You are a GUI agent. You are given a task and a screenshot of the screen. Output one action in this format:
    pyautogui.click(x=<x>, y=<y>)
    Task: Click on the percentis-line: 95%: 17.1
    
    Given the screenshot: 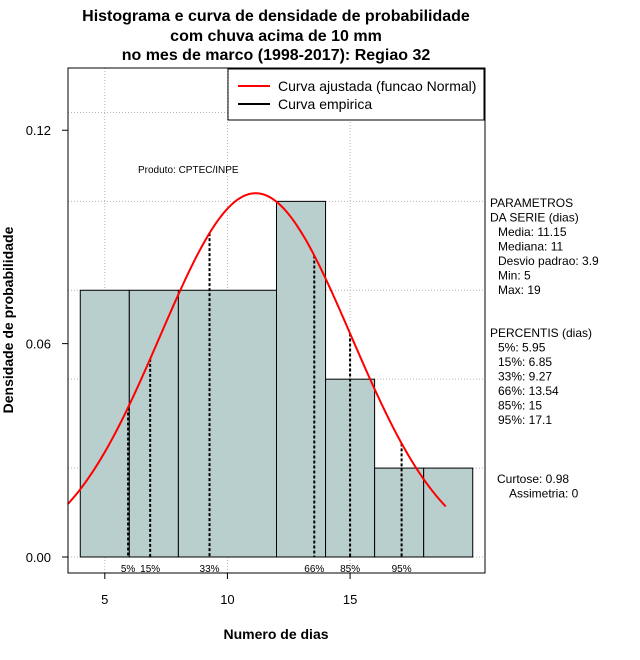 What is the action you would take?
    pyautogui.click(x=525, y=420)
    